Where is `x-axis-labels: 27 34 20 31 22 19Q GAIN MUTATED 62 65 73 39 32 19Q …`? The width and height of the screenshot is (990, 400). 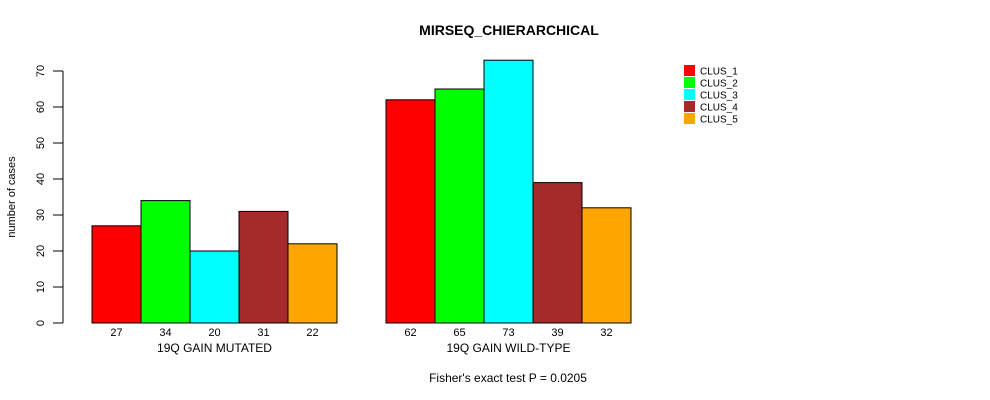
x-axis-labels: 27 34 20 31 22 19Q GAIN MUTATED 62 65 73 39 32 19Q … is located at coordinates (361, 341).